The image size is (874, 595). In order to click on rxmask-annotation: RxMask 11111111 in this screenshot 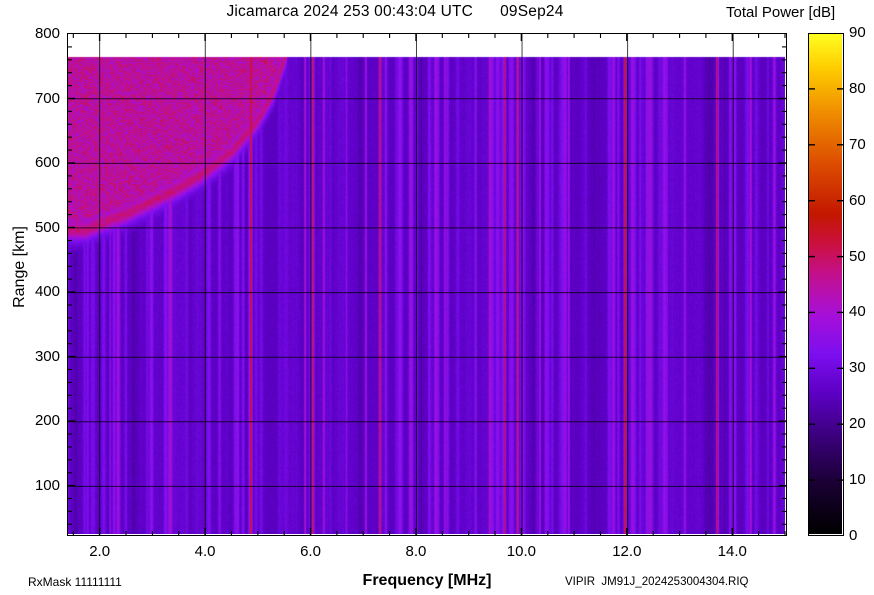, I will do `click(75, 582)`.